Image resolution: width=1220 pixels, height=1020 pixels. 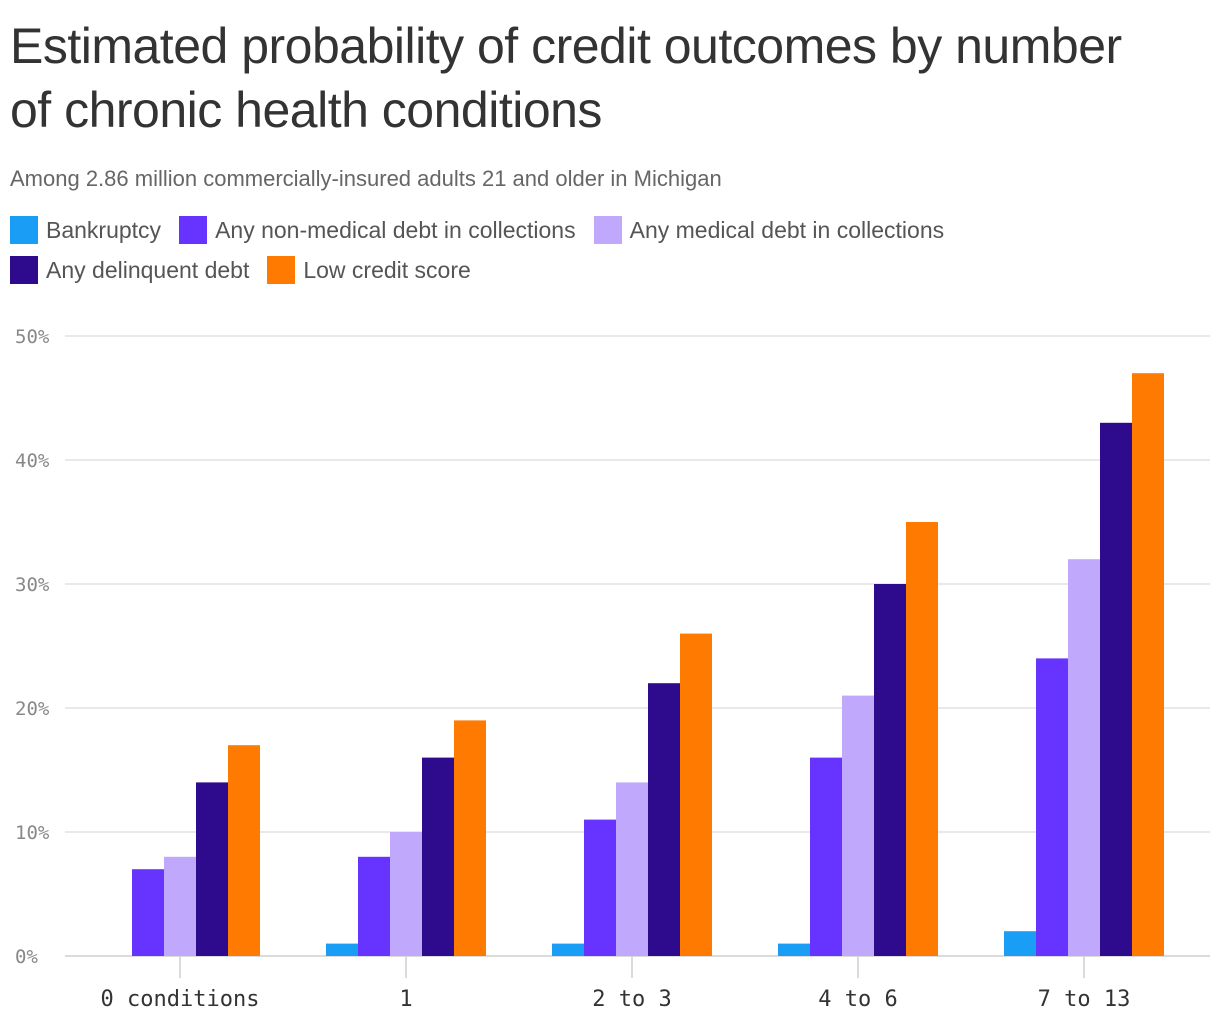 What do you see at coordinates (281, 270) in the screenshot?
I see `legend-swatch-low-credit-score` at bounding box center [281, 270].